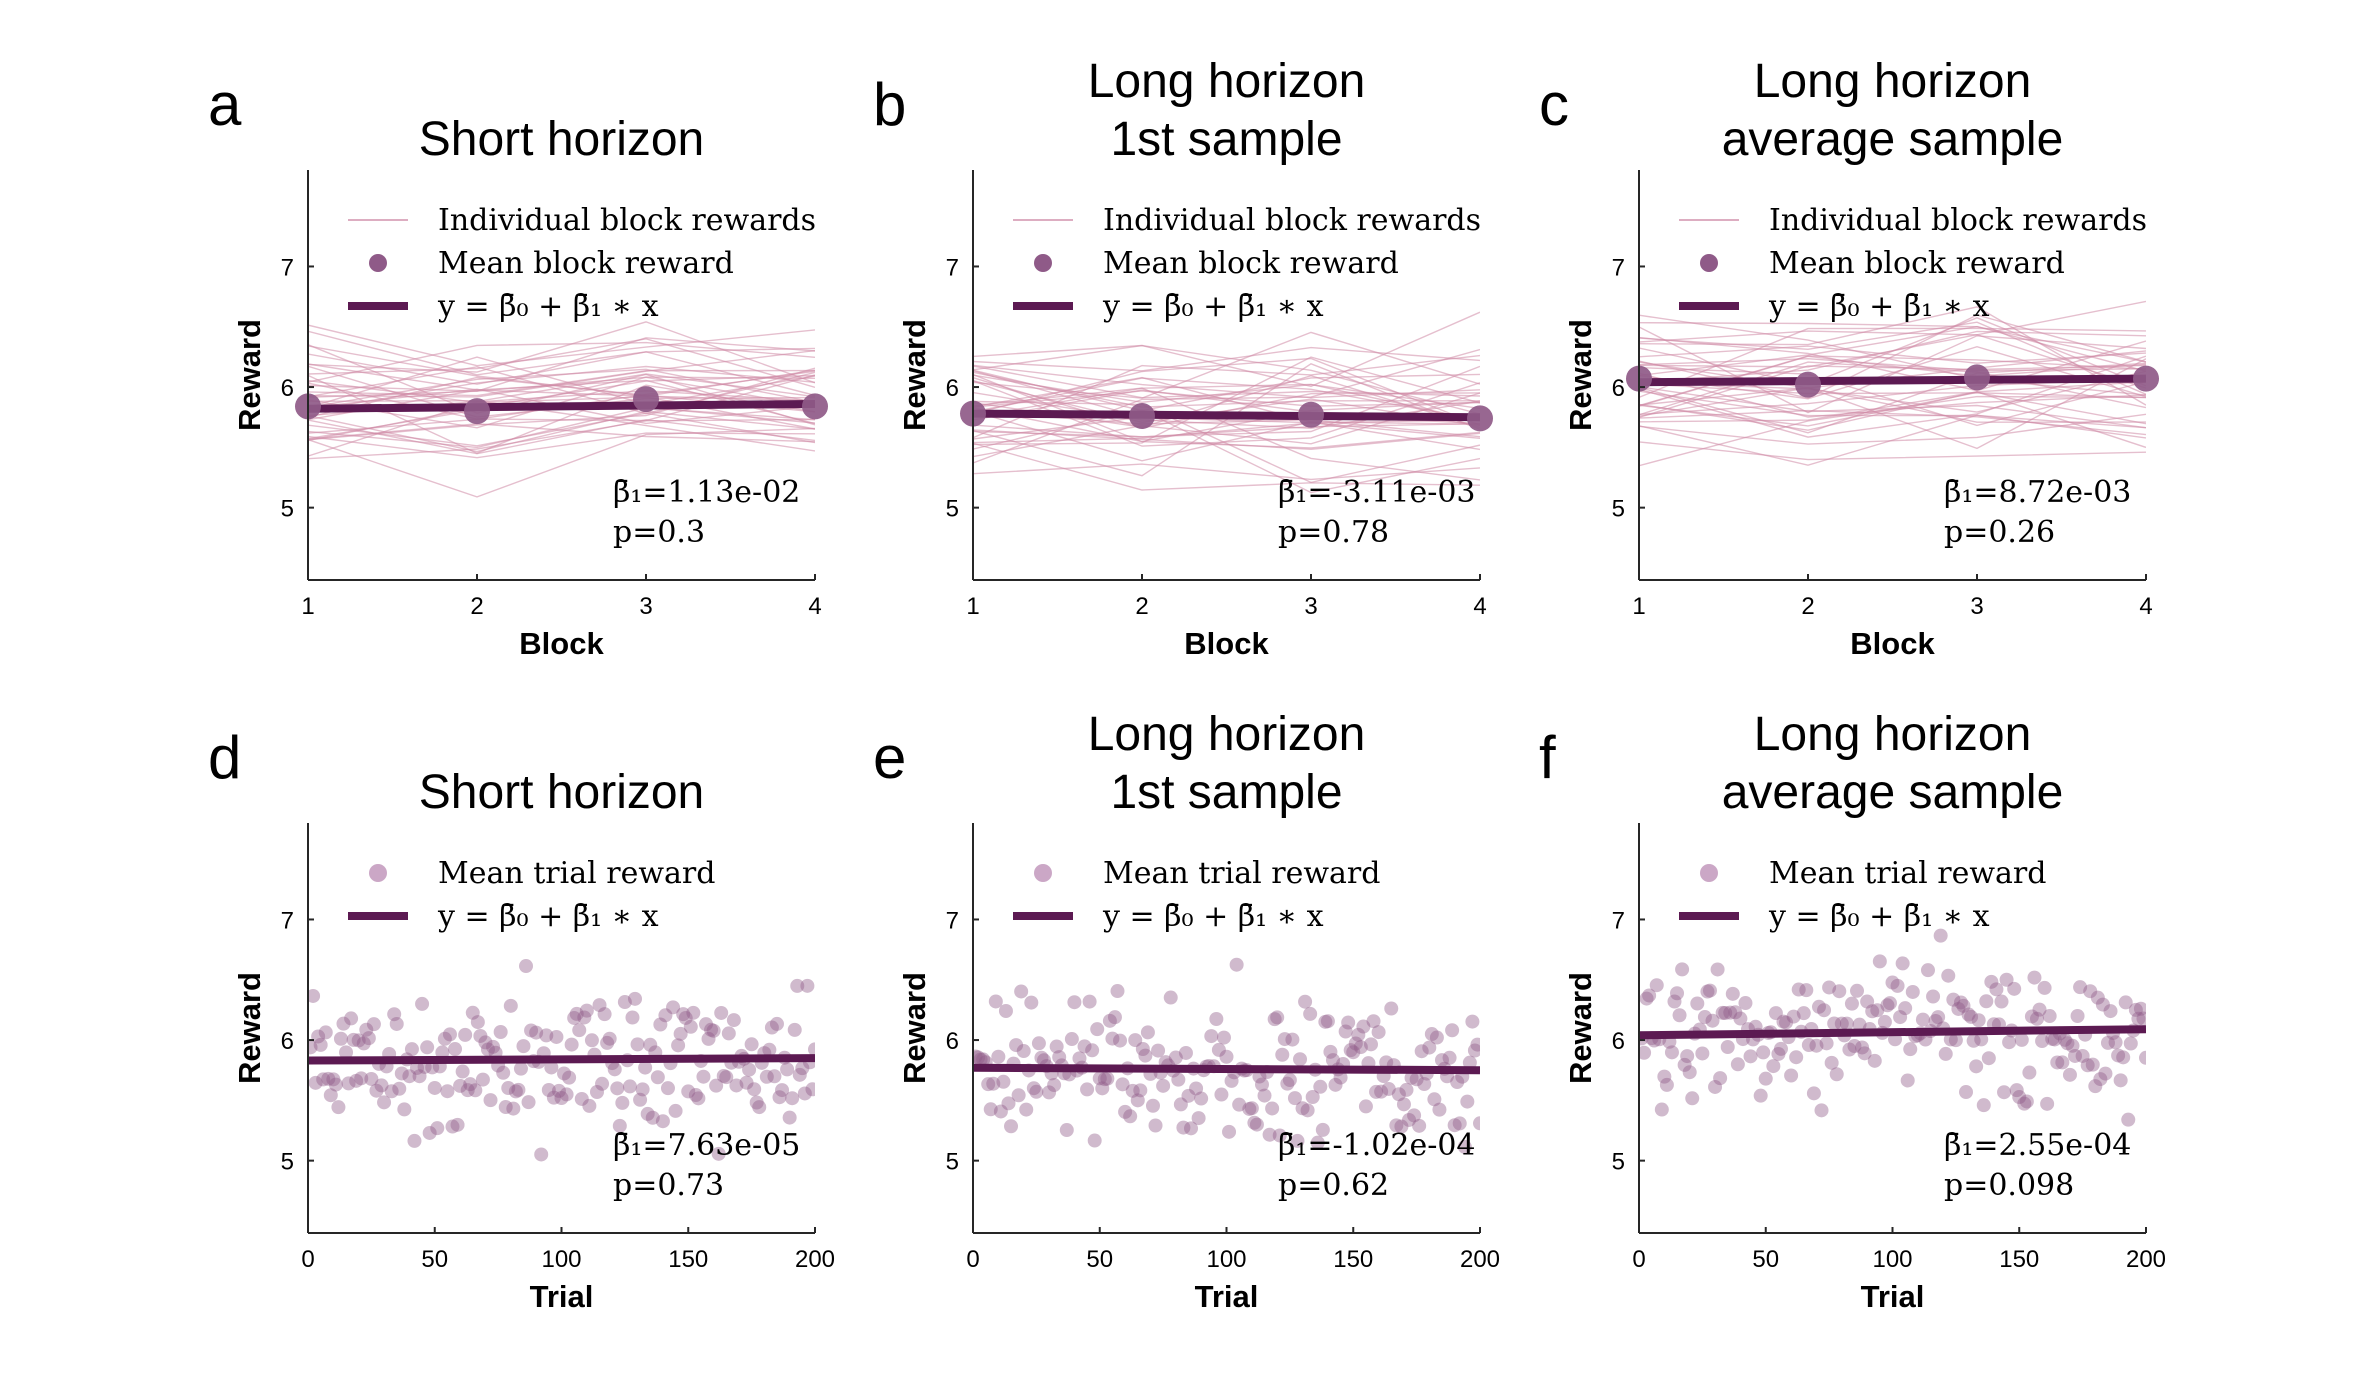  What do you see at coordinates (307, 606) in the screenshot?
I see `x-tick-label: 1` at bounding box center [307, 606].